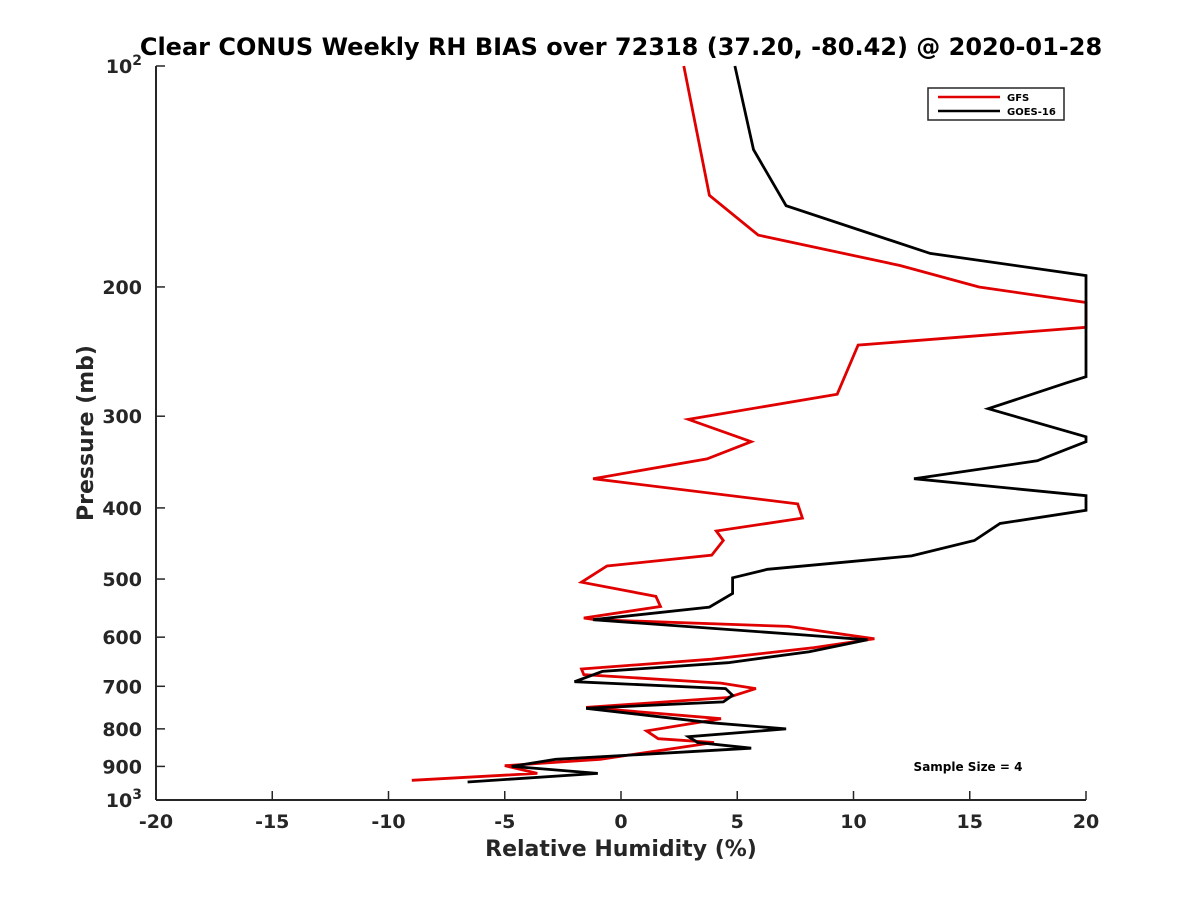 Image resolution: width=1200 pixels, height=900 pixels. I want to click on x-ticks: -20 -15 -10 -5 0 5 10 15 20, so click(619, 812).